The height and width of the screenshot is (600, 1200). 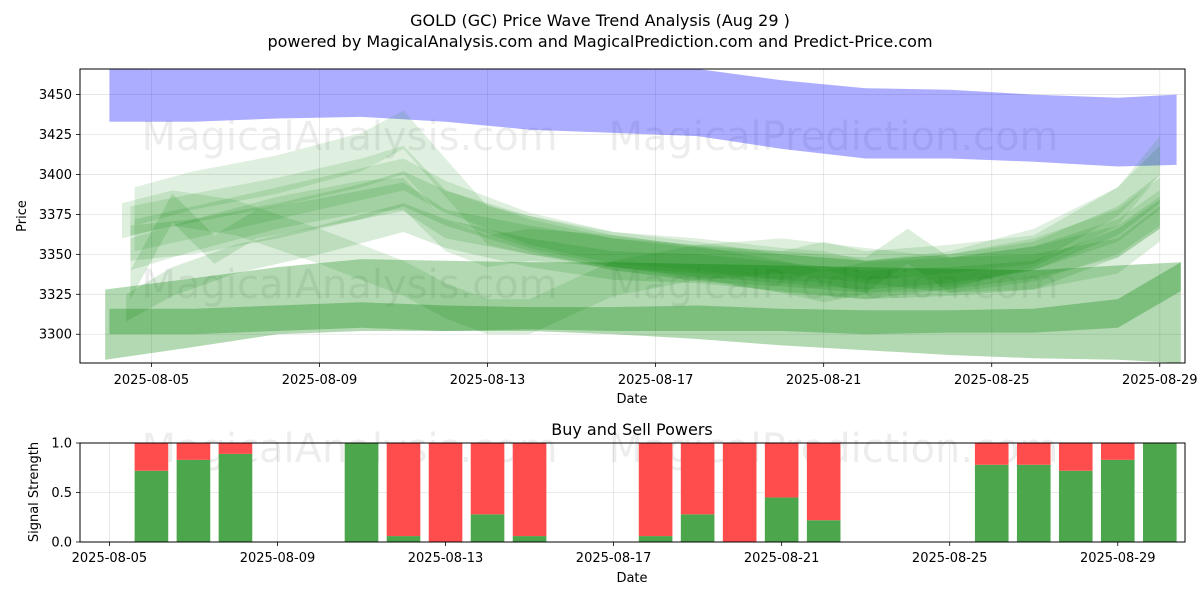 What do you see at coordinates (22, 216) in the screenshot?
I see `top-ylabel: Price` at bounding box center [22, 216].